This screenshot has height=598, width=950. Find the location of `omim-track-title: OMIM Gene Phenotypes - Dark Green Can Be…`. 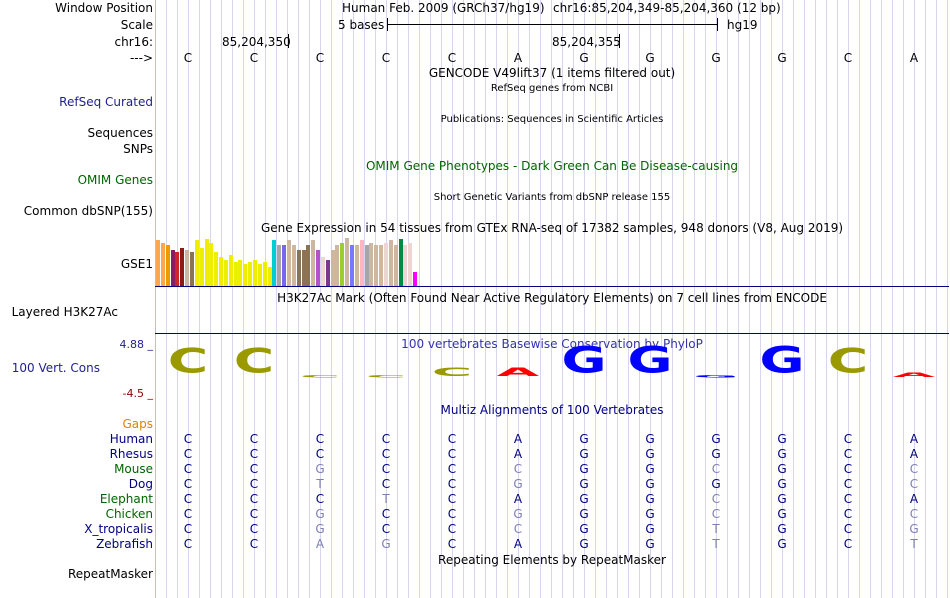

omim-track-title: OMIM Gene Phenotypes - Dark Green Can Be… is located at coordinates (552, 166).